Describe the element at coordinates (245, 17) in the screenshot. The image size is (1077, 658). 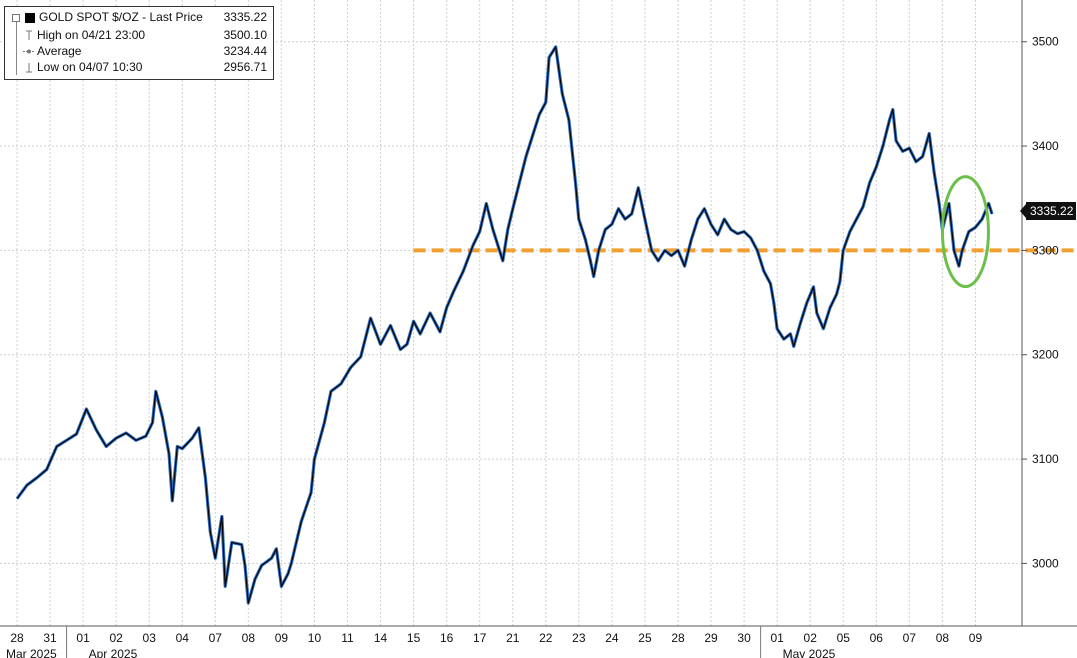
I see `legend-last-value: 3335.22` at that location.